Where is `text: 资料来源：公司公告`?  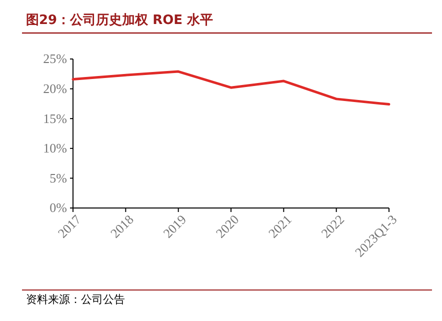 text: 资料来源：公司公告 is located at coordinates (75, 299).